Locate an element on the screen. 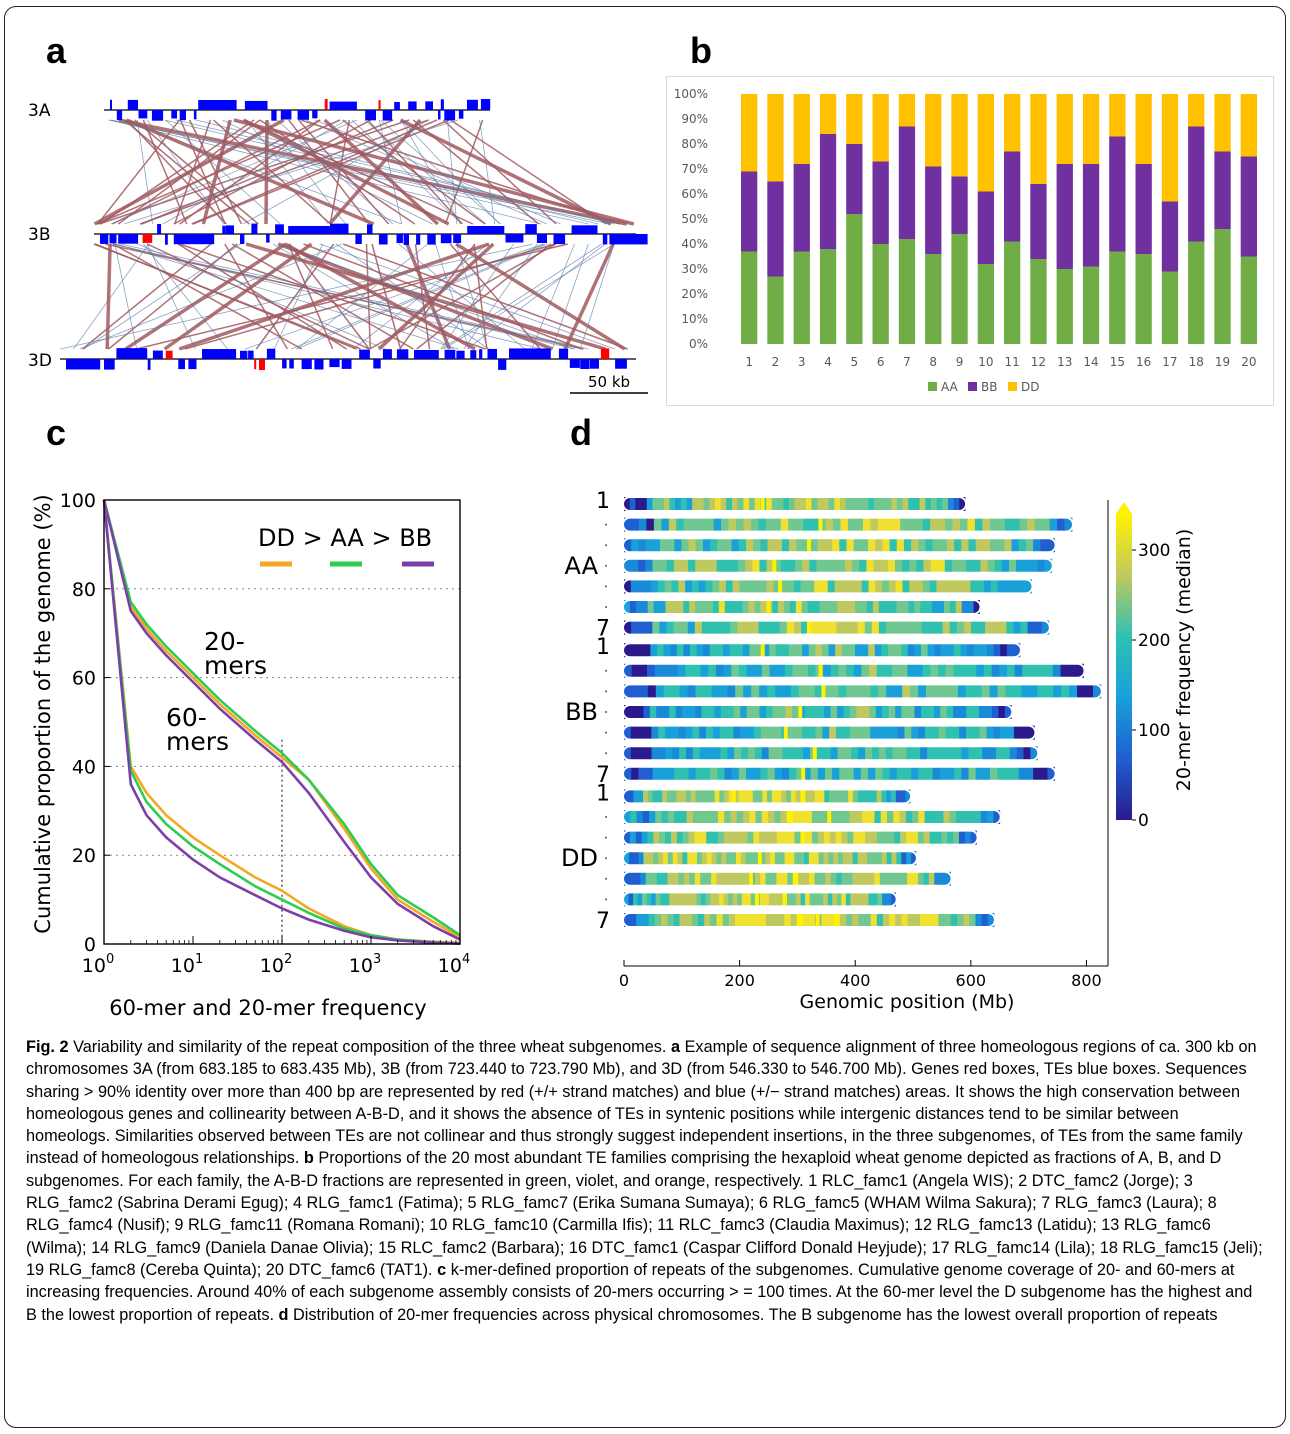  y-tick-label: 0 is located at coordinates (90, 945).